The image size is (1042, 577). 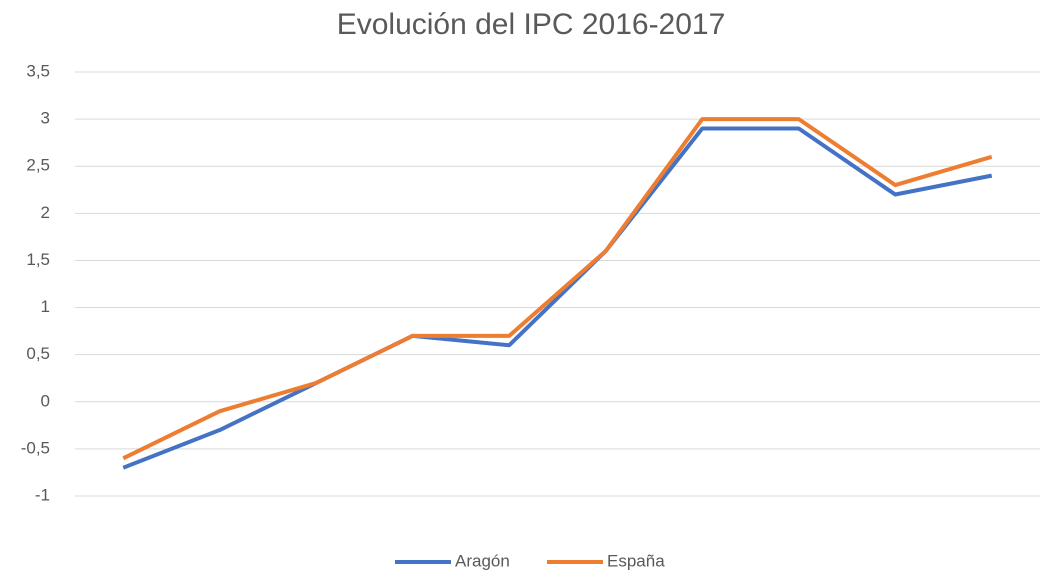 What do you see at coordinates (35, 447) in the screenshot?
I see `y-tick-label: -0,5` at bounding box center [35, 447].